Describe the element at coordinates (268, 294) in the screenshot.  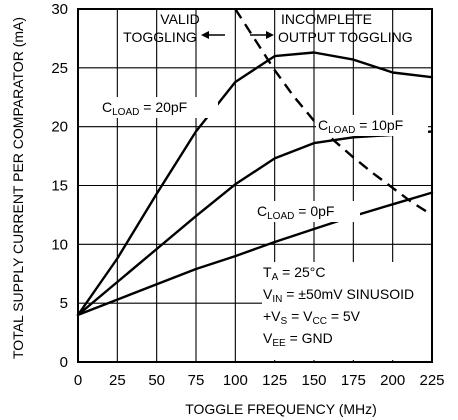
I see `condition-line-1-part: V` at that location.